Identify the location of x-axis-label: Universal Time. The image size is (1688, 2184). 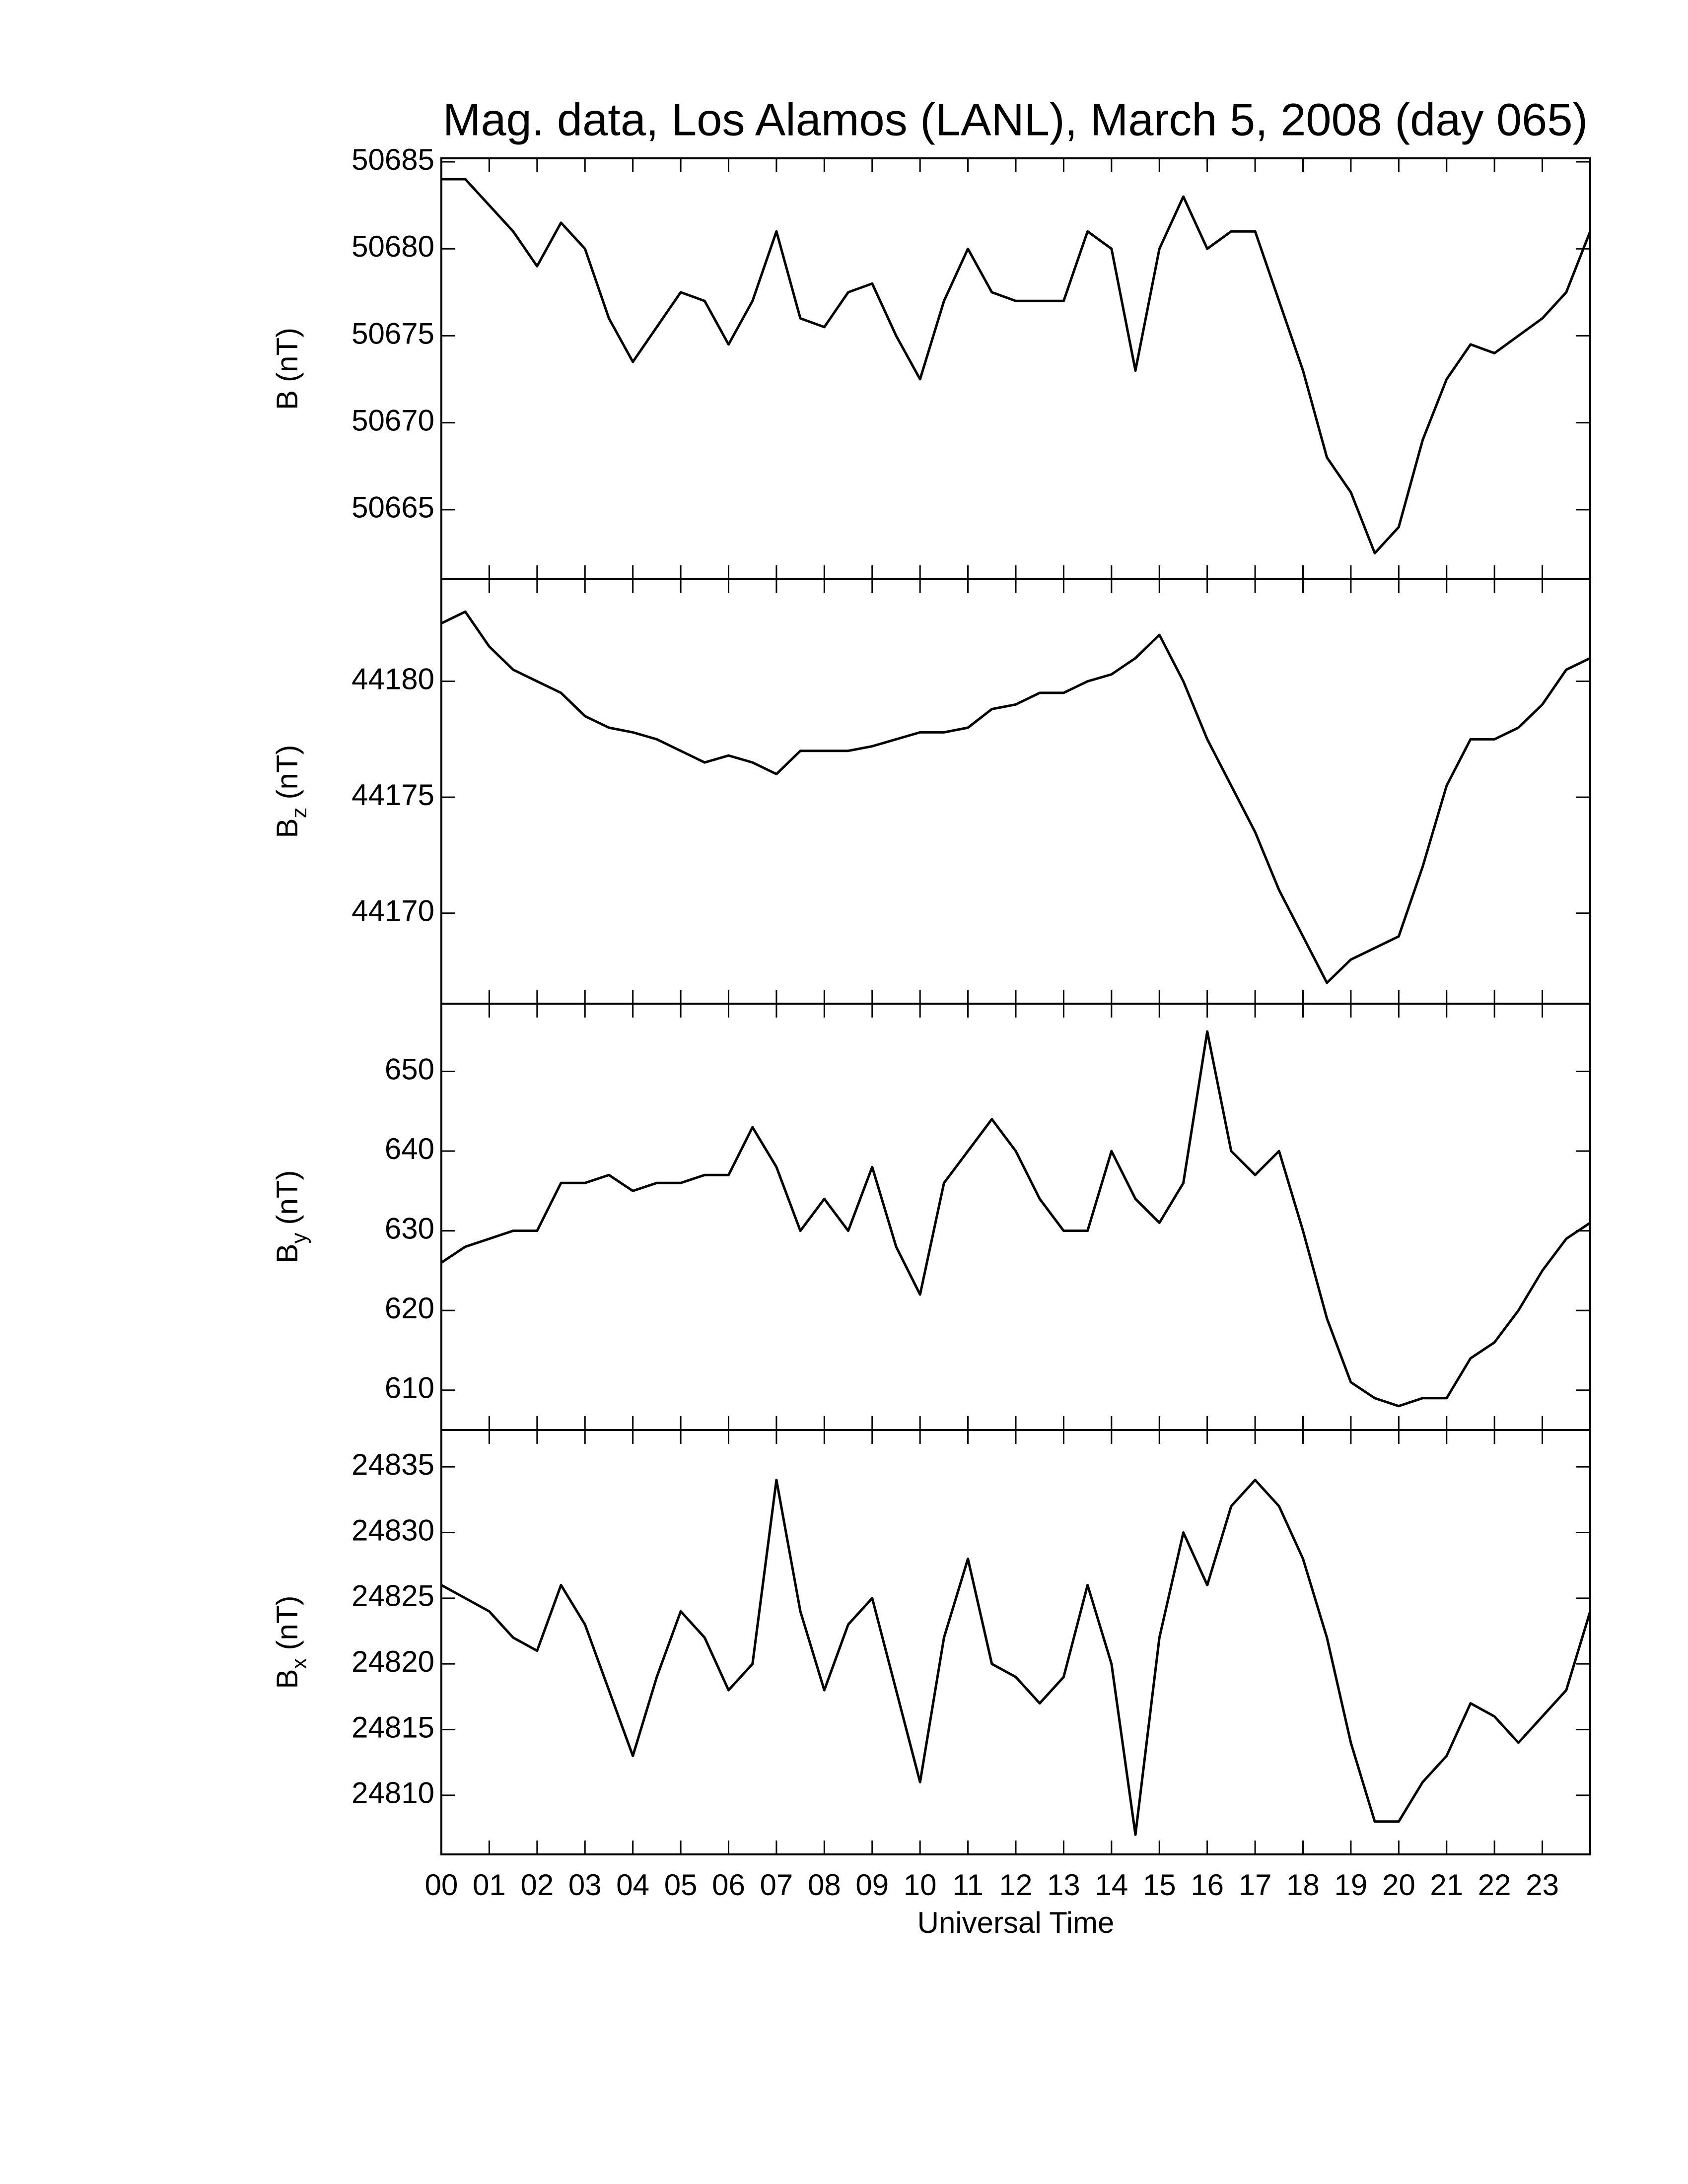
(1016, 1922).